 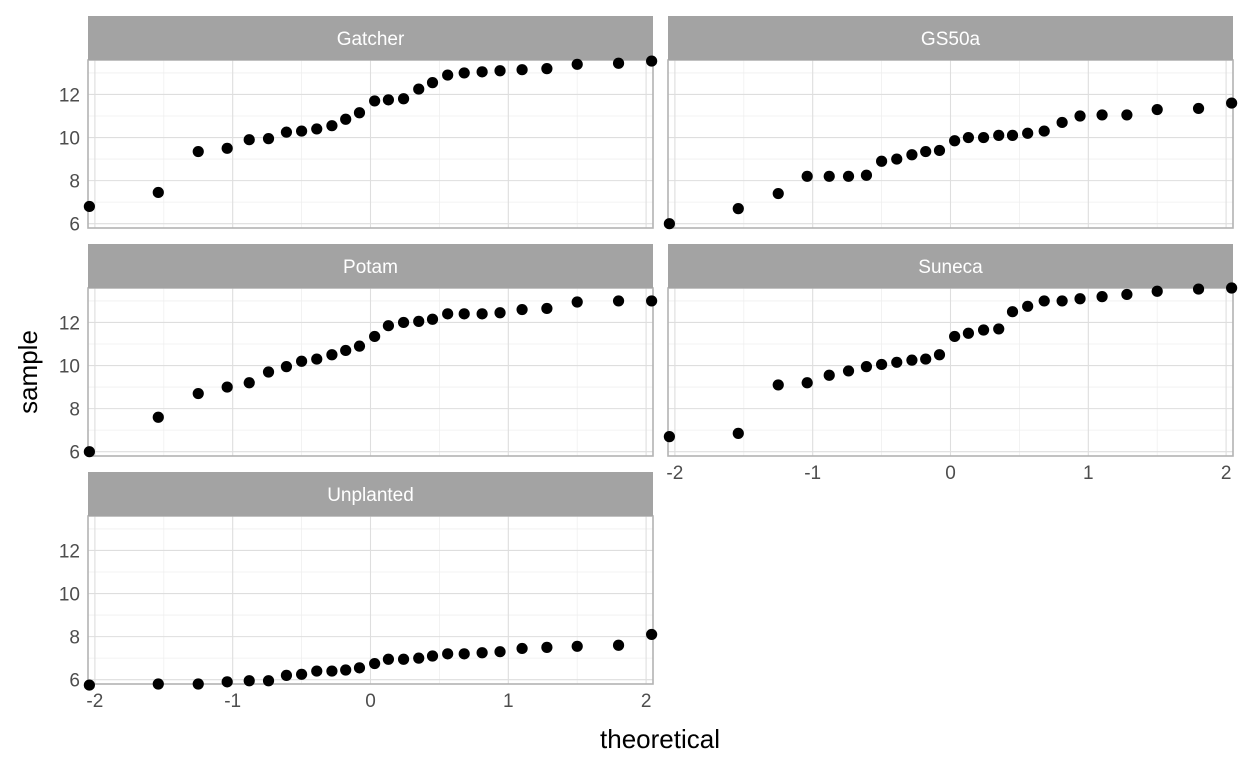 What do you see at coordinates (508, 701) in the screenshot?
I see `x-tick-label: 1` at bounding box center [508, 701].